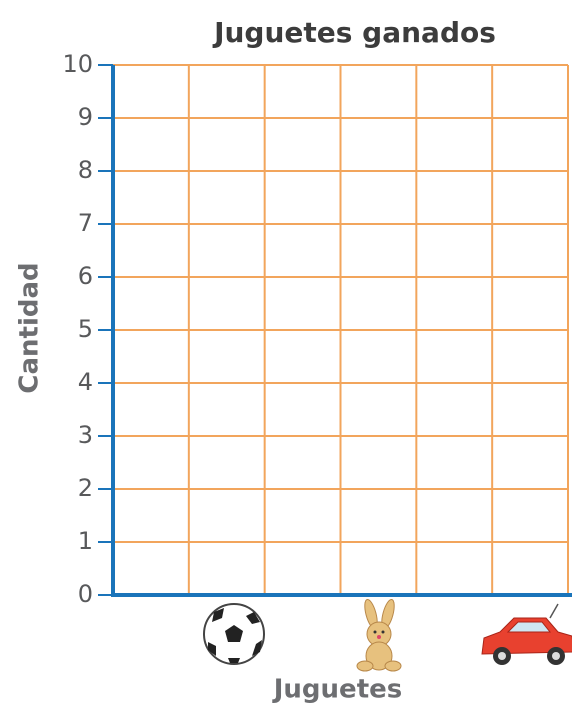 This screenshot has height=710, width=572. What do you see at coordinates (85, 117) in the screenshot?
I see `y-tick-label: 9` at bounding box center [85, 117].